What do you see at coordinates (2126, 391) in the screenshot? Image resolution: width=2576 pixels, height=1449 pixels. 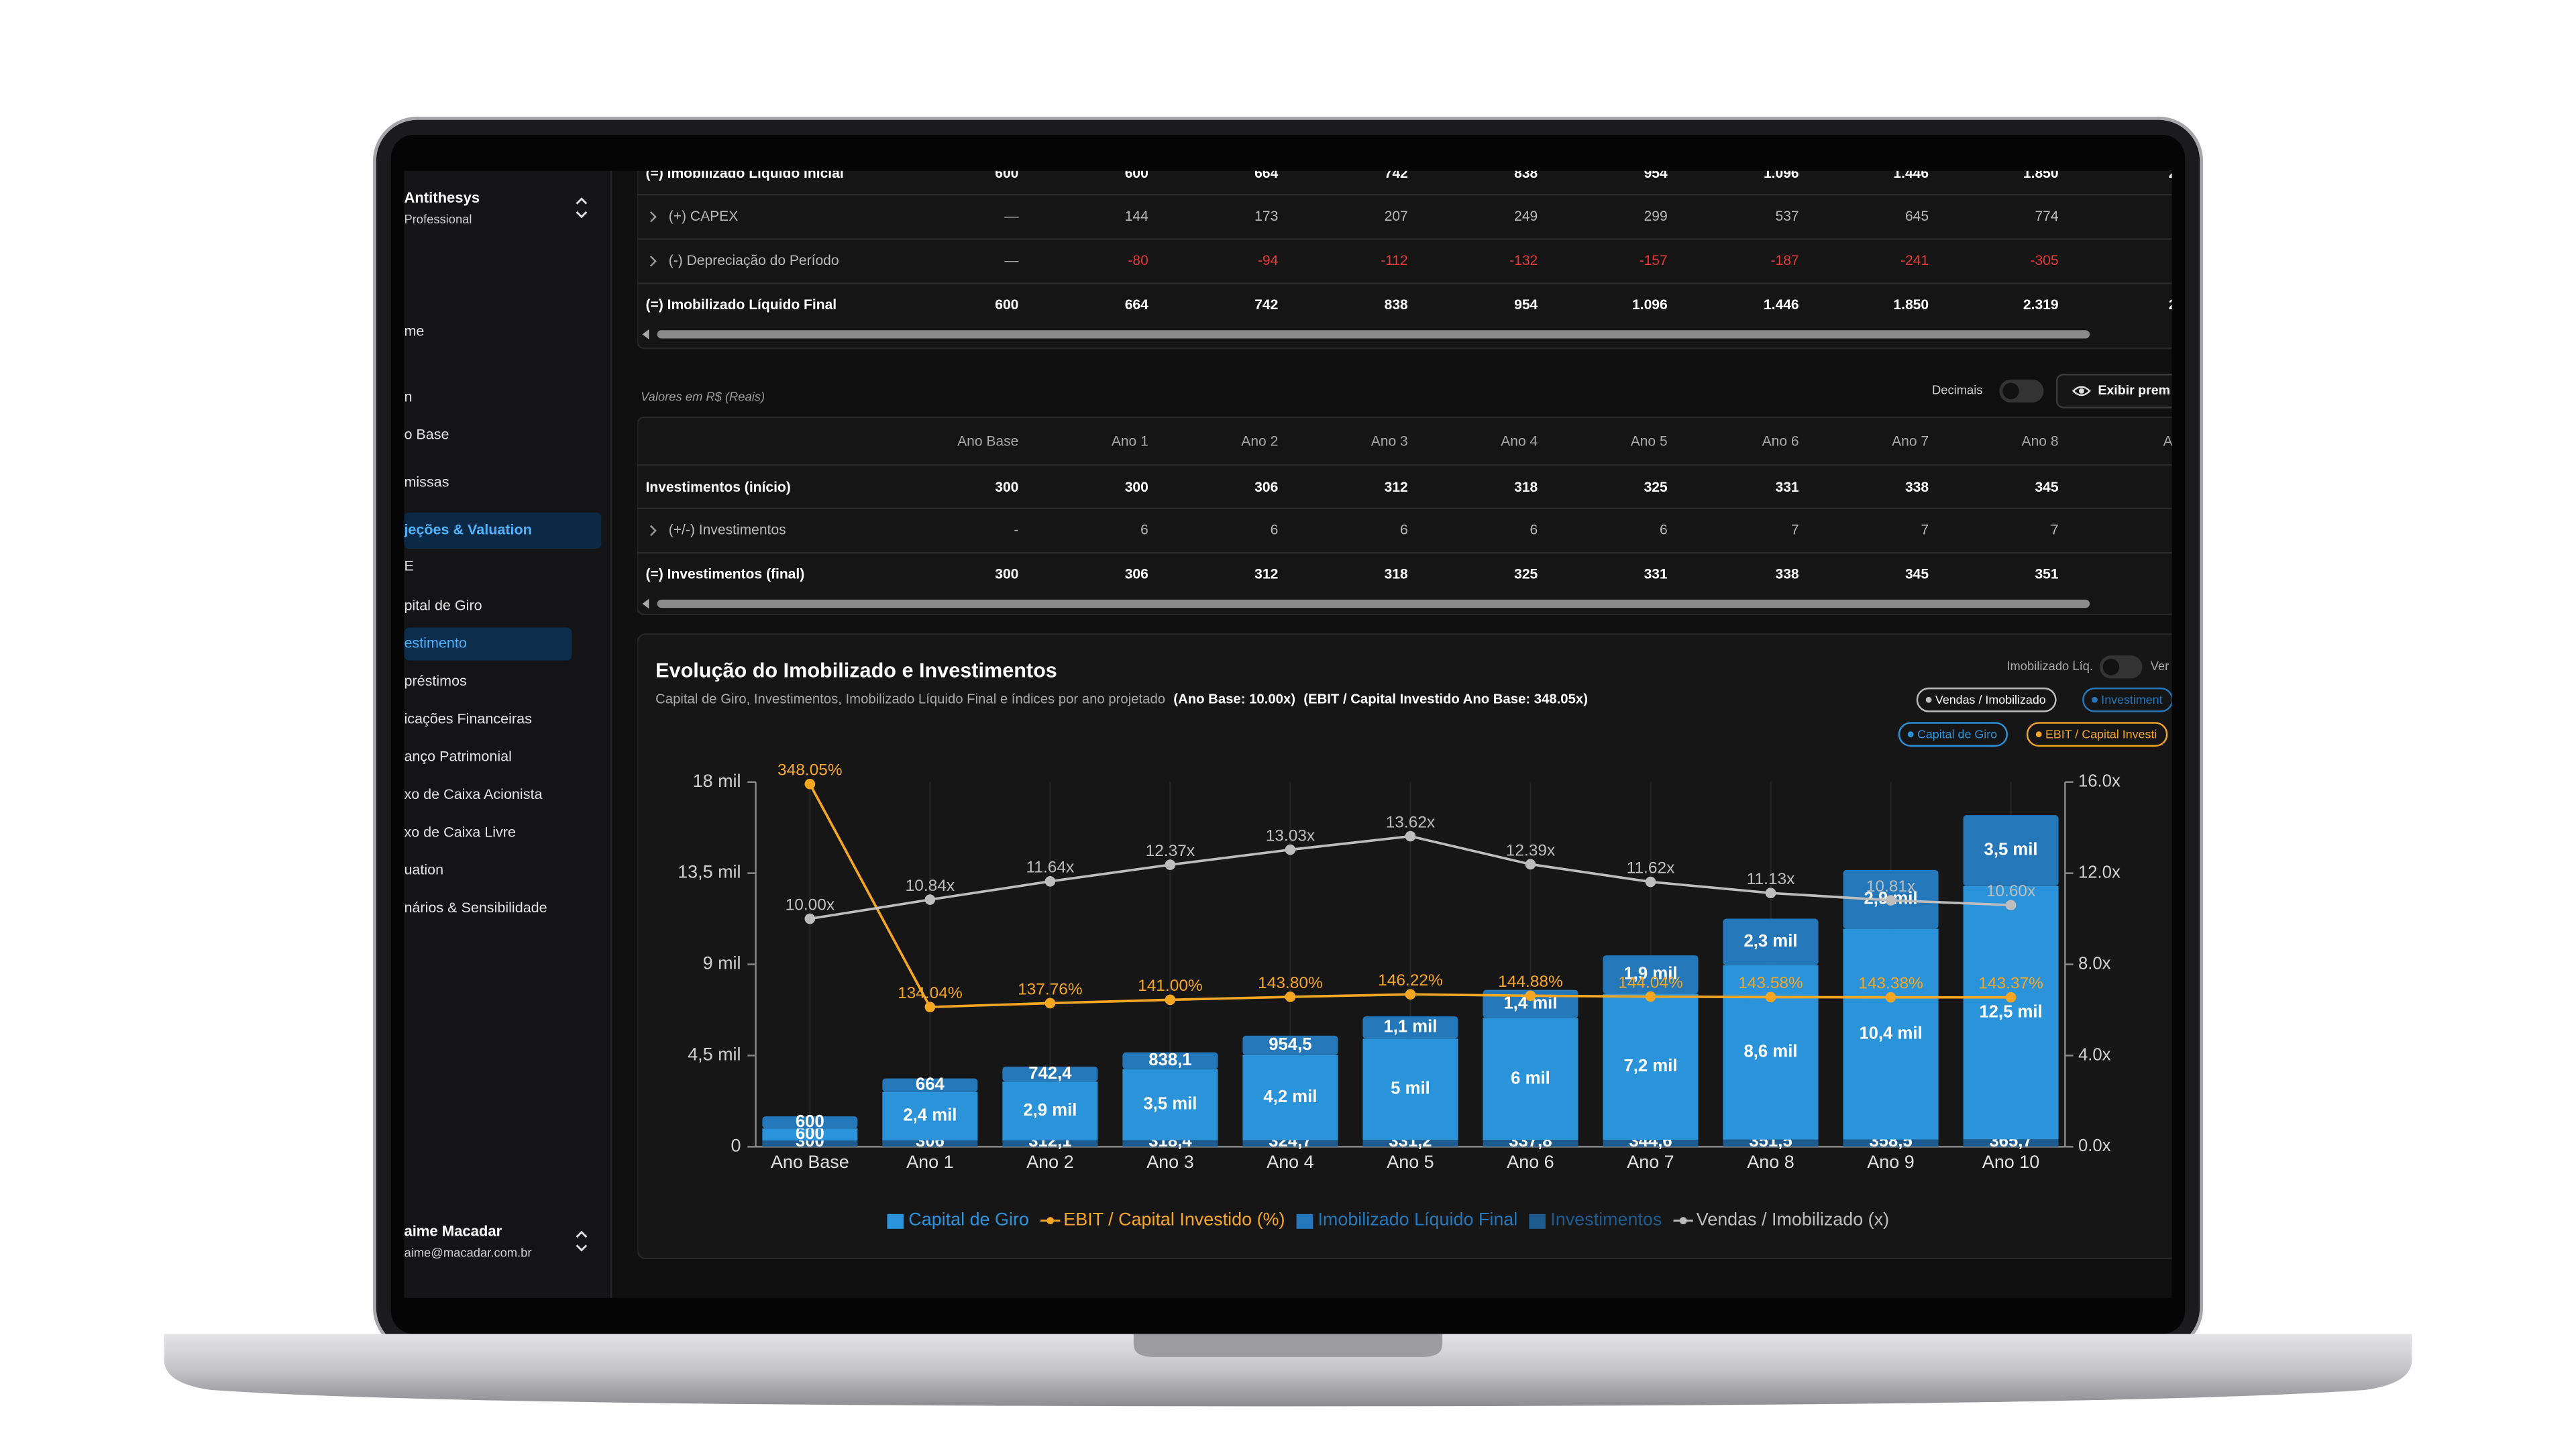 I see `show-button` at bounding box center [2126, 391].